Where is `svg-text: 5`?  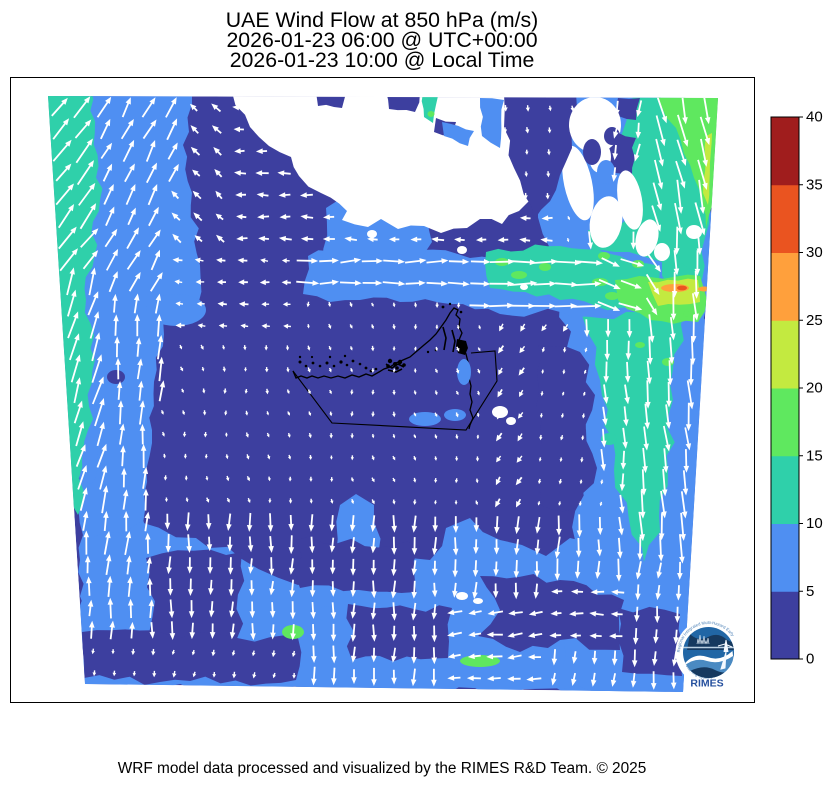
svg-text: 5 is located at coordinates (810, 591).